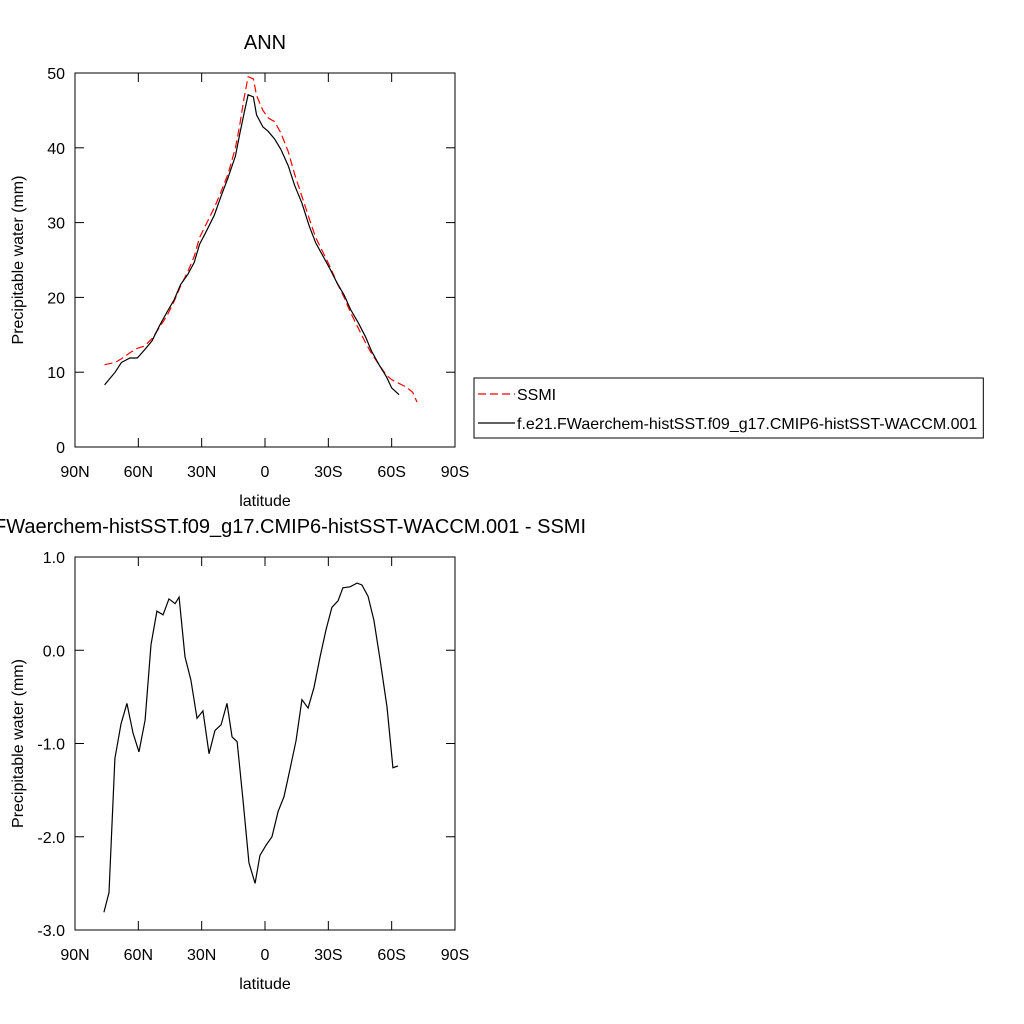  What do you see at coordinates (60, 448) in the screenshot?
I see `y-tick-label: 0` at bounding box center [60, 448].